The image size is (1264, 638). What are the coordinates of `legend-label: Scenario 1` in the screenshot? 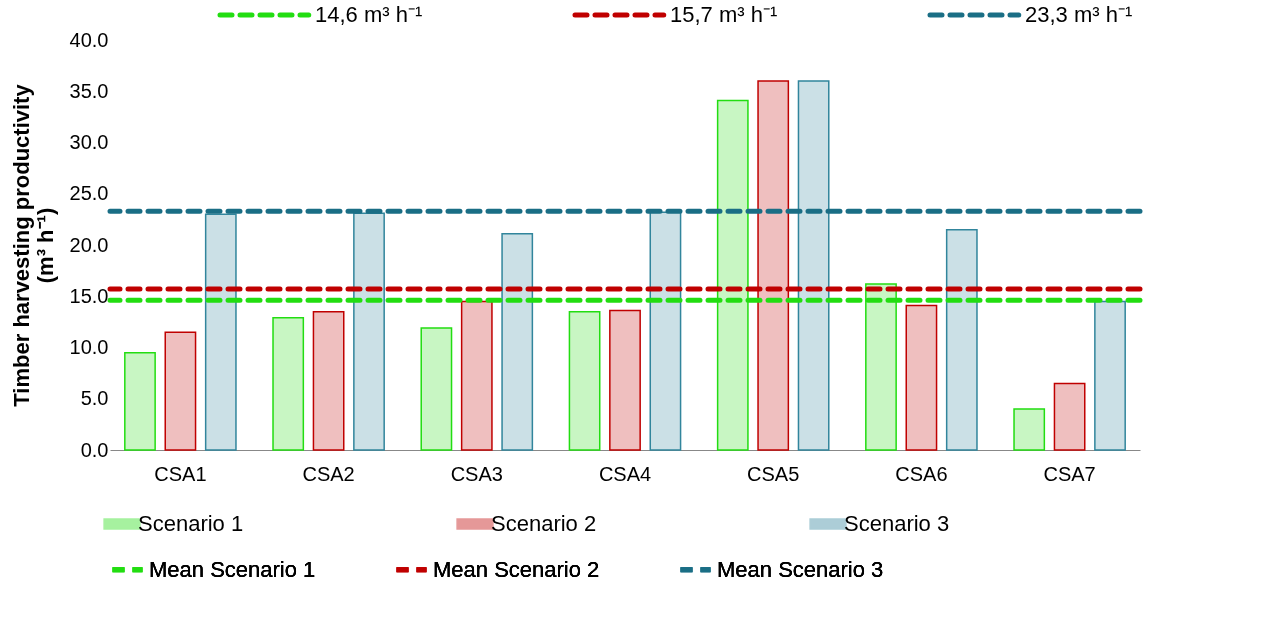 It's located at (191, 523).